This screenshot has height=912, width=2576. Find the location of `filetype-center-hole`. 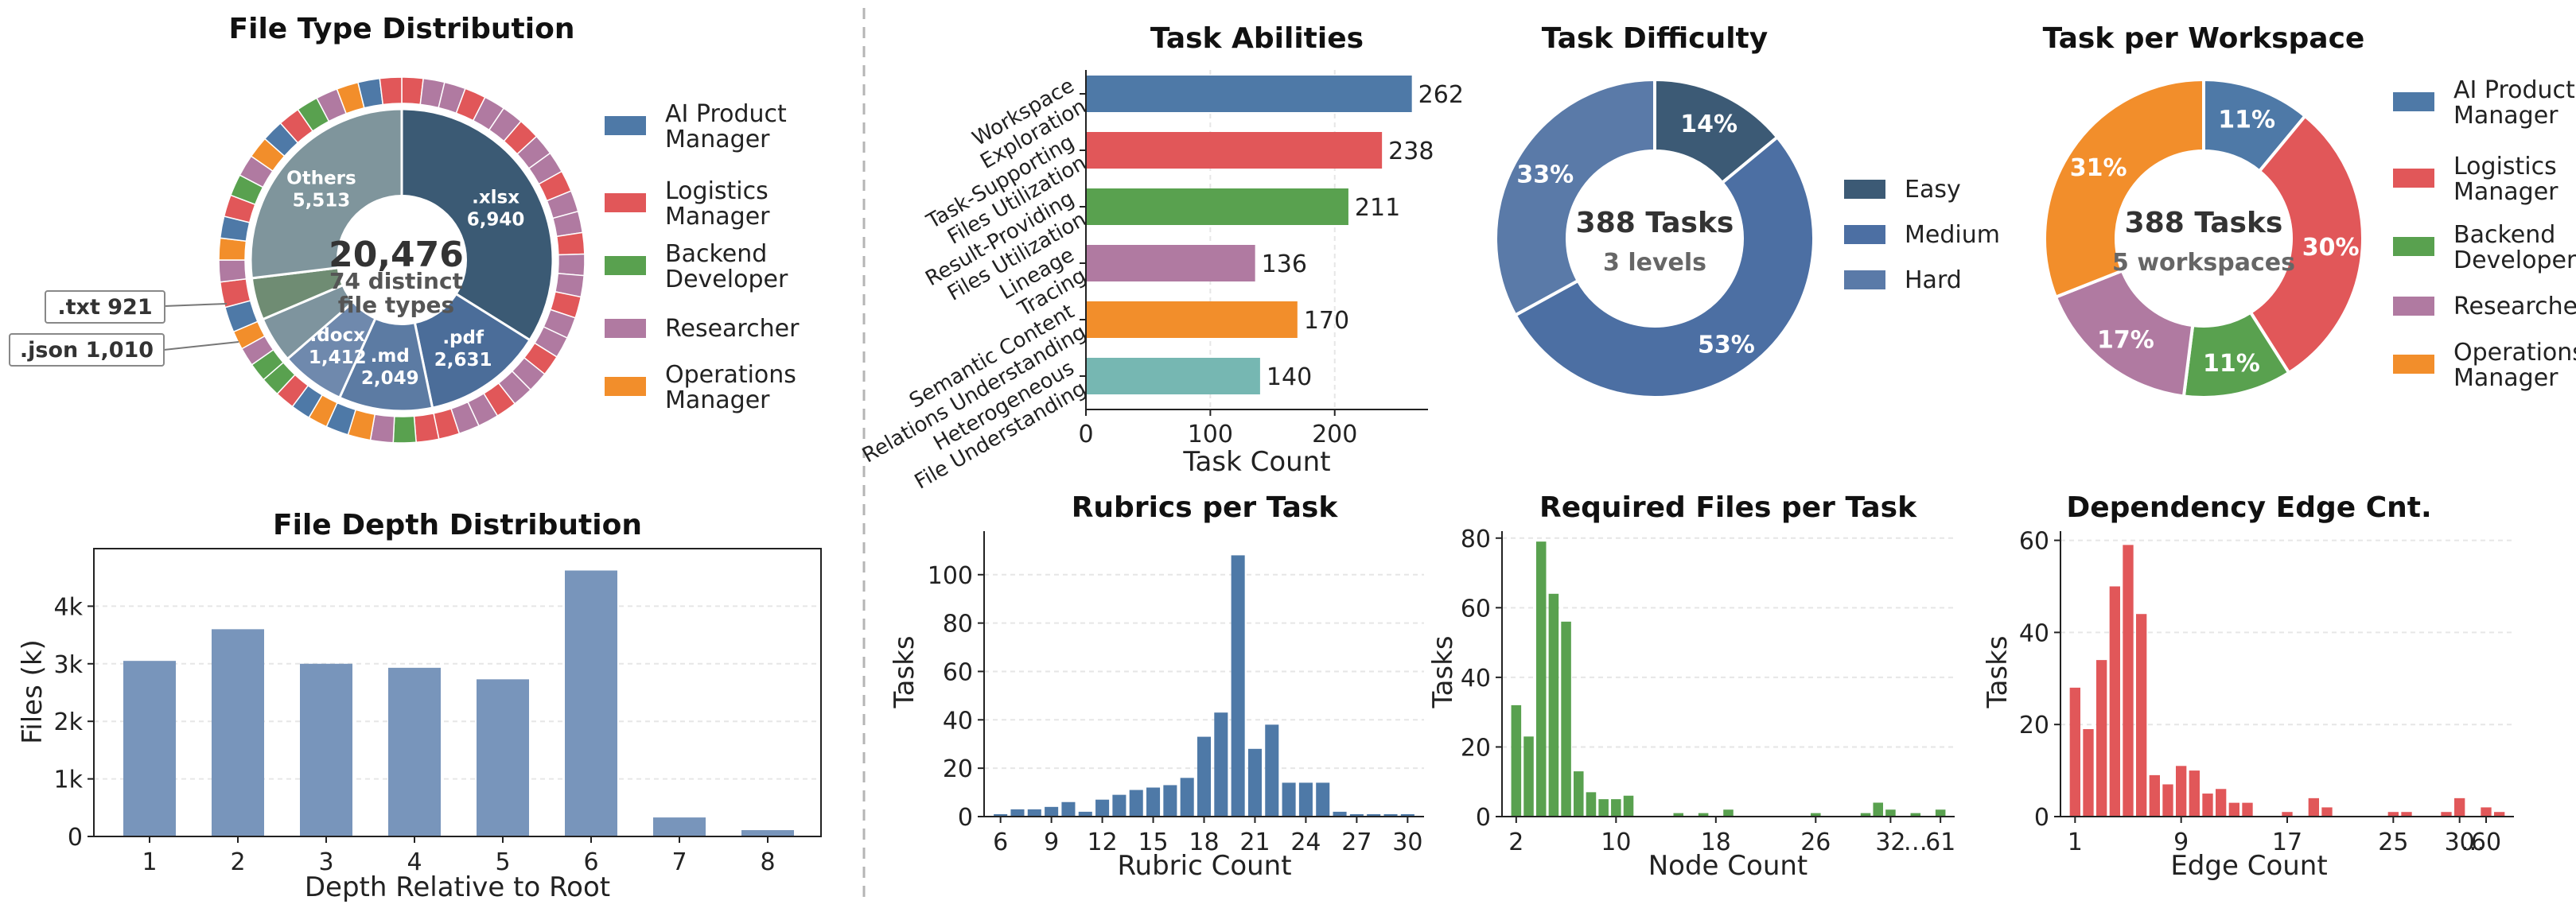

filetype-center-hole is located at coordinates (402, 260).